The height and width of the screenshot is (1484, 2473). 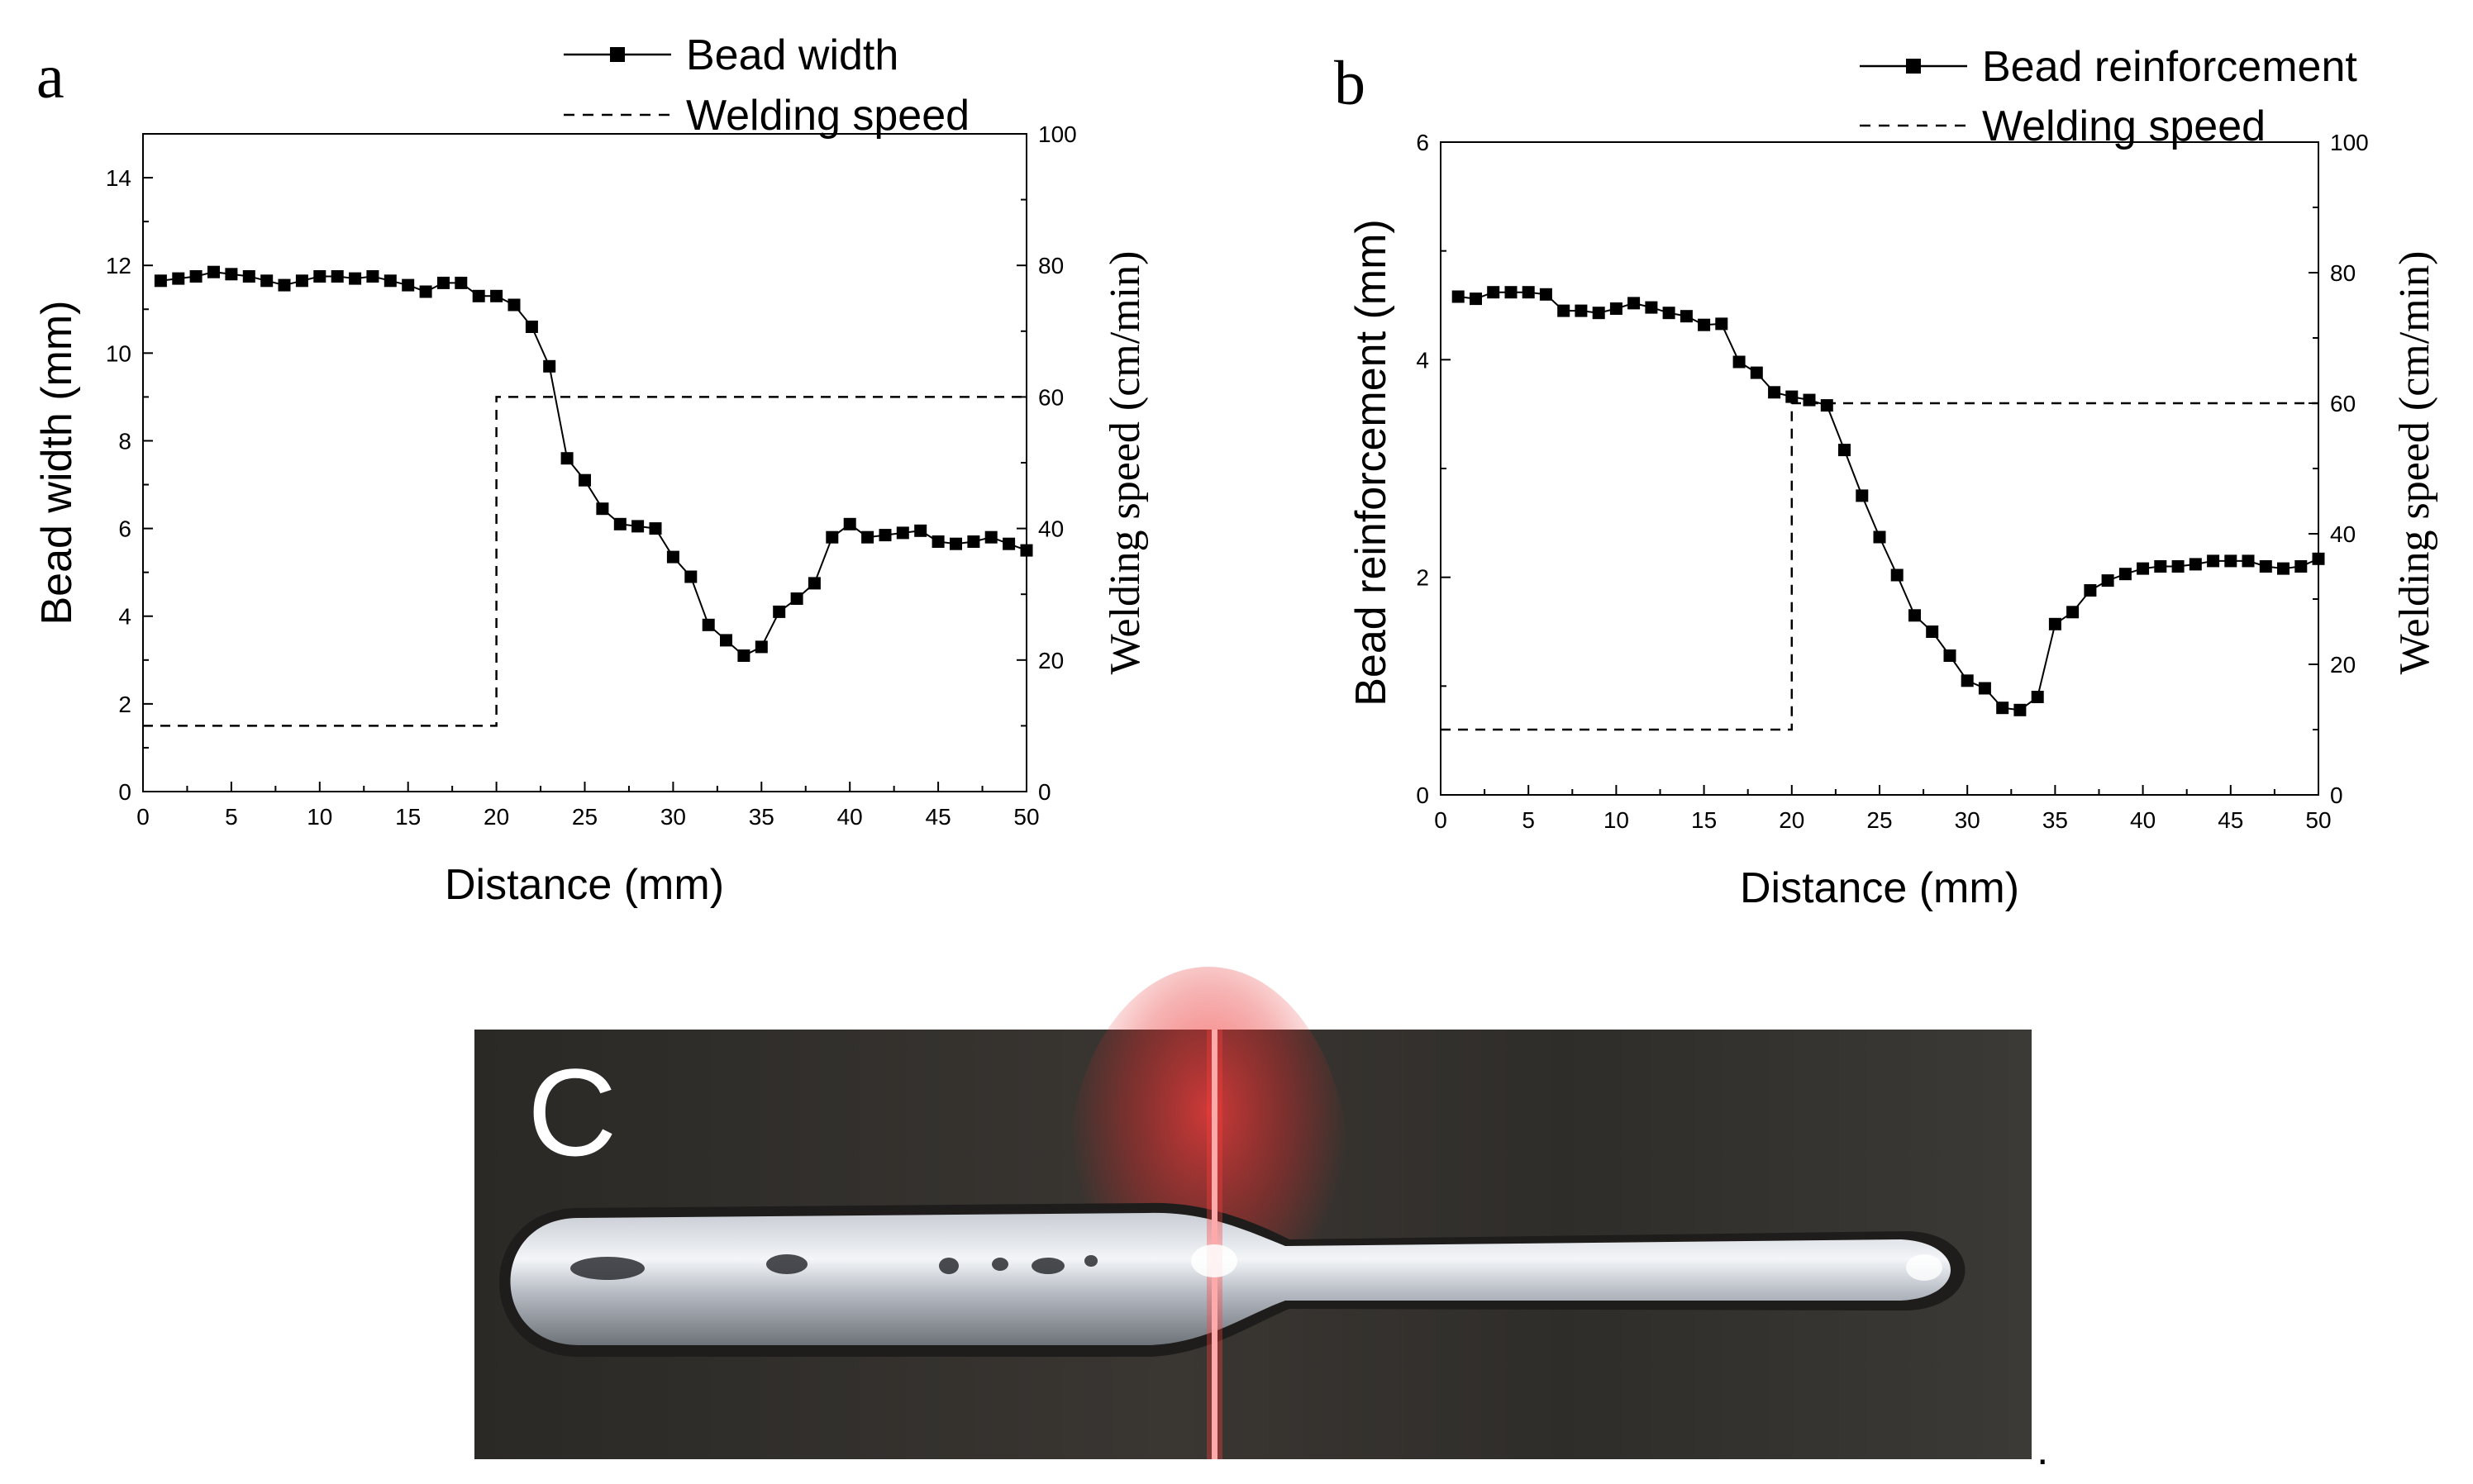 I want to click on bead-end-highlight, so click(x=1924, y=1267).